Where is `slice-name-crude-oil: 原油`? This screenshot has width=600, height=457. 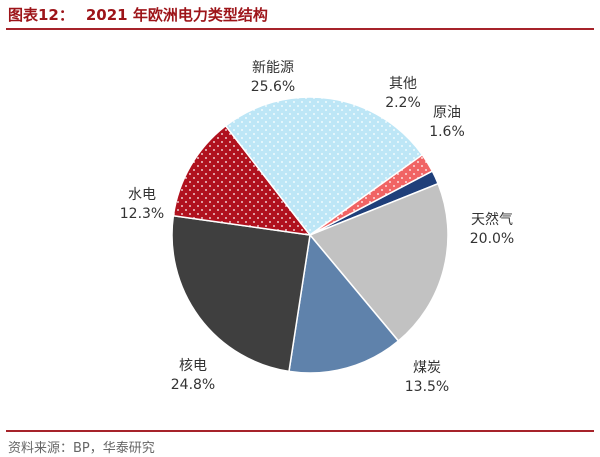 slice-name-crude-oil: 原油 is located at coordinates (447, 113).